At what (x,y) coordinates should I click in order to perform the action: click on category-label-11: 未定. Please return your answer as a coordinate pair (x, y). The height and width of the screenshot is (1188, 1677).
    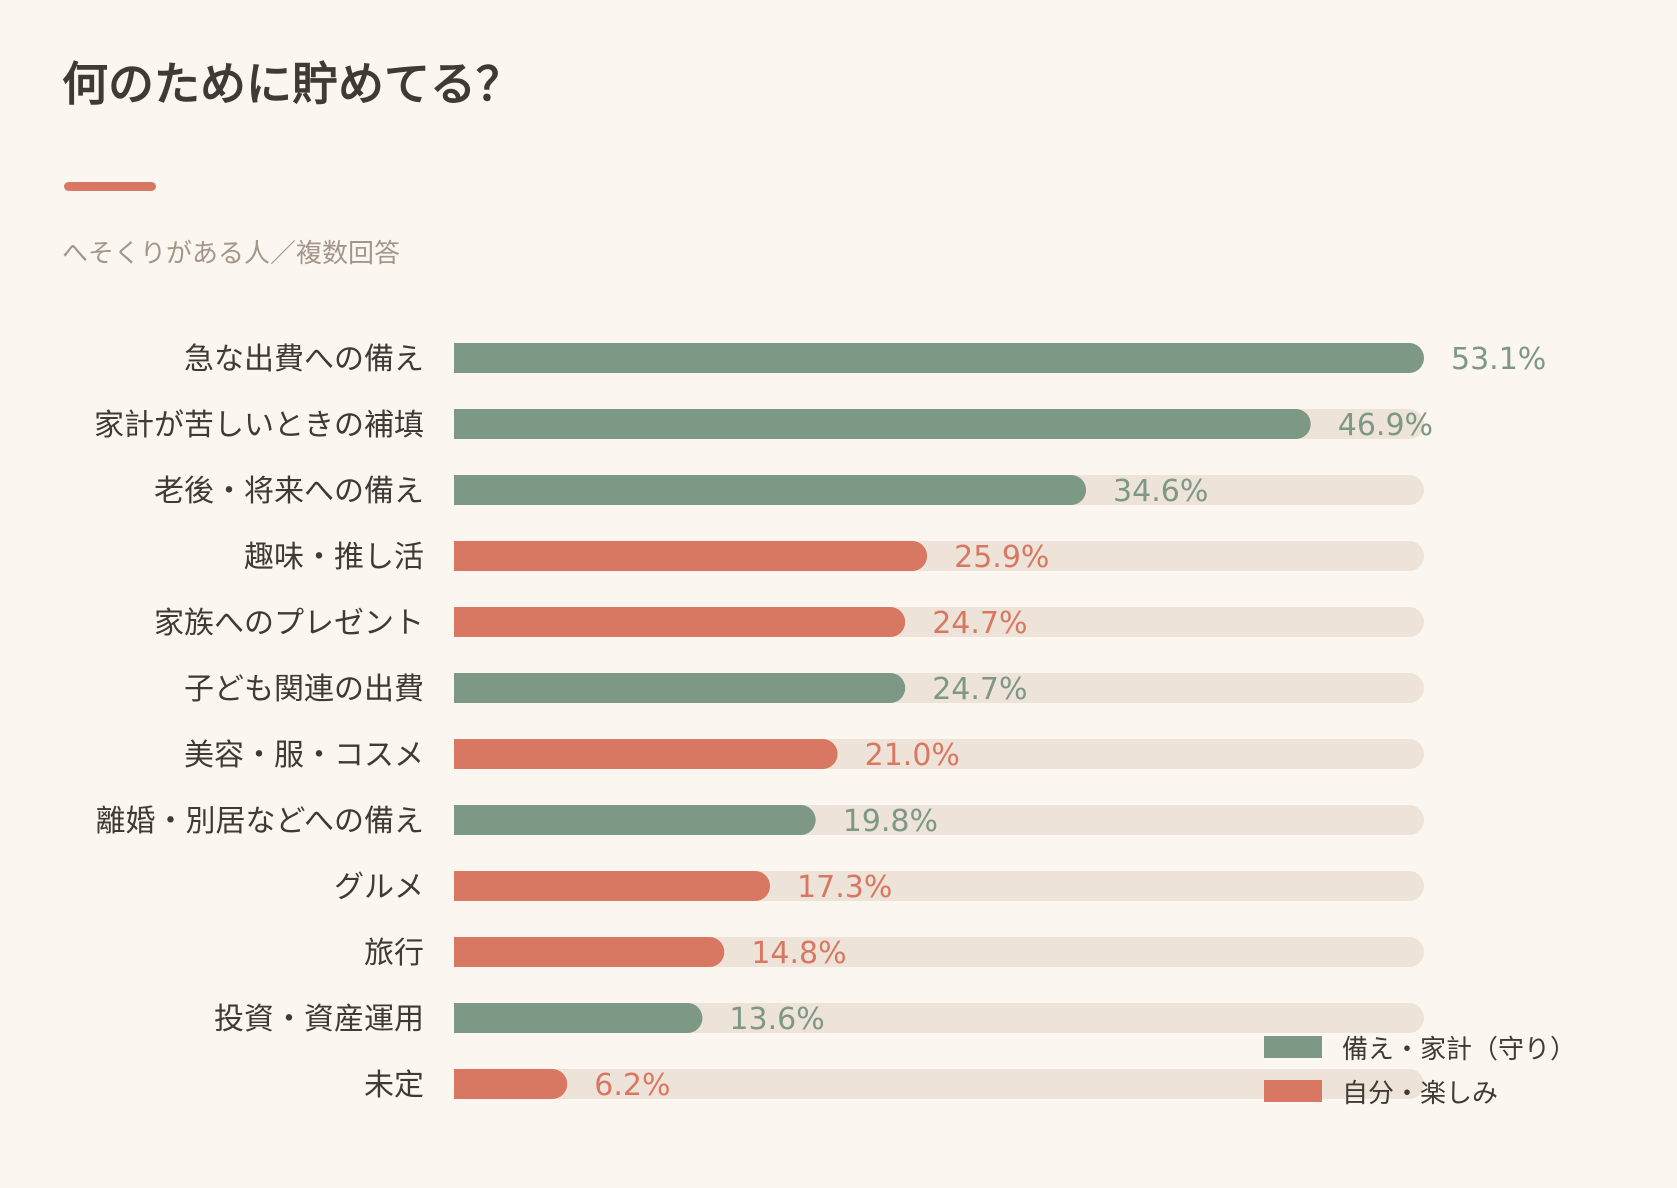
    Looking at the image, I should click on (394, 1085).